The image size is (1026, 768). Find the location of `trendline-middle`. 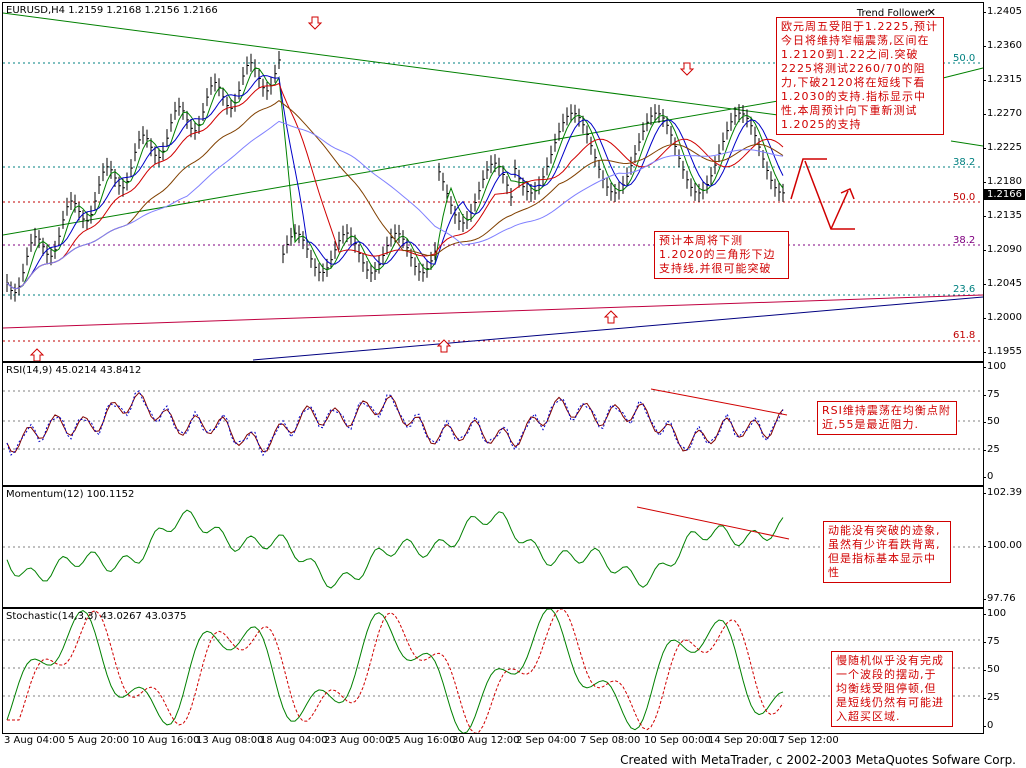

trendline-middle is located at coordinates (391, 168).